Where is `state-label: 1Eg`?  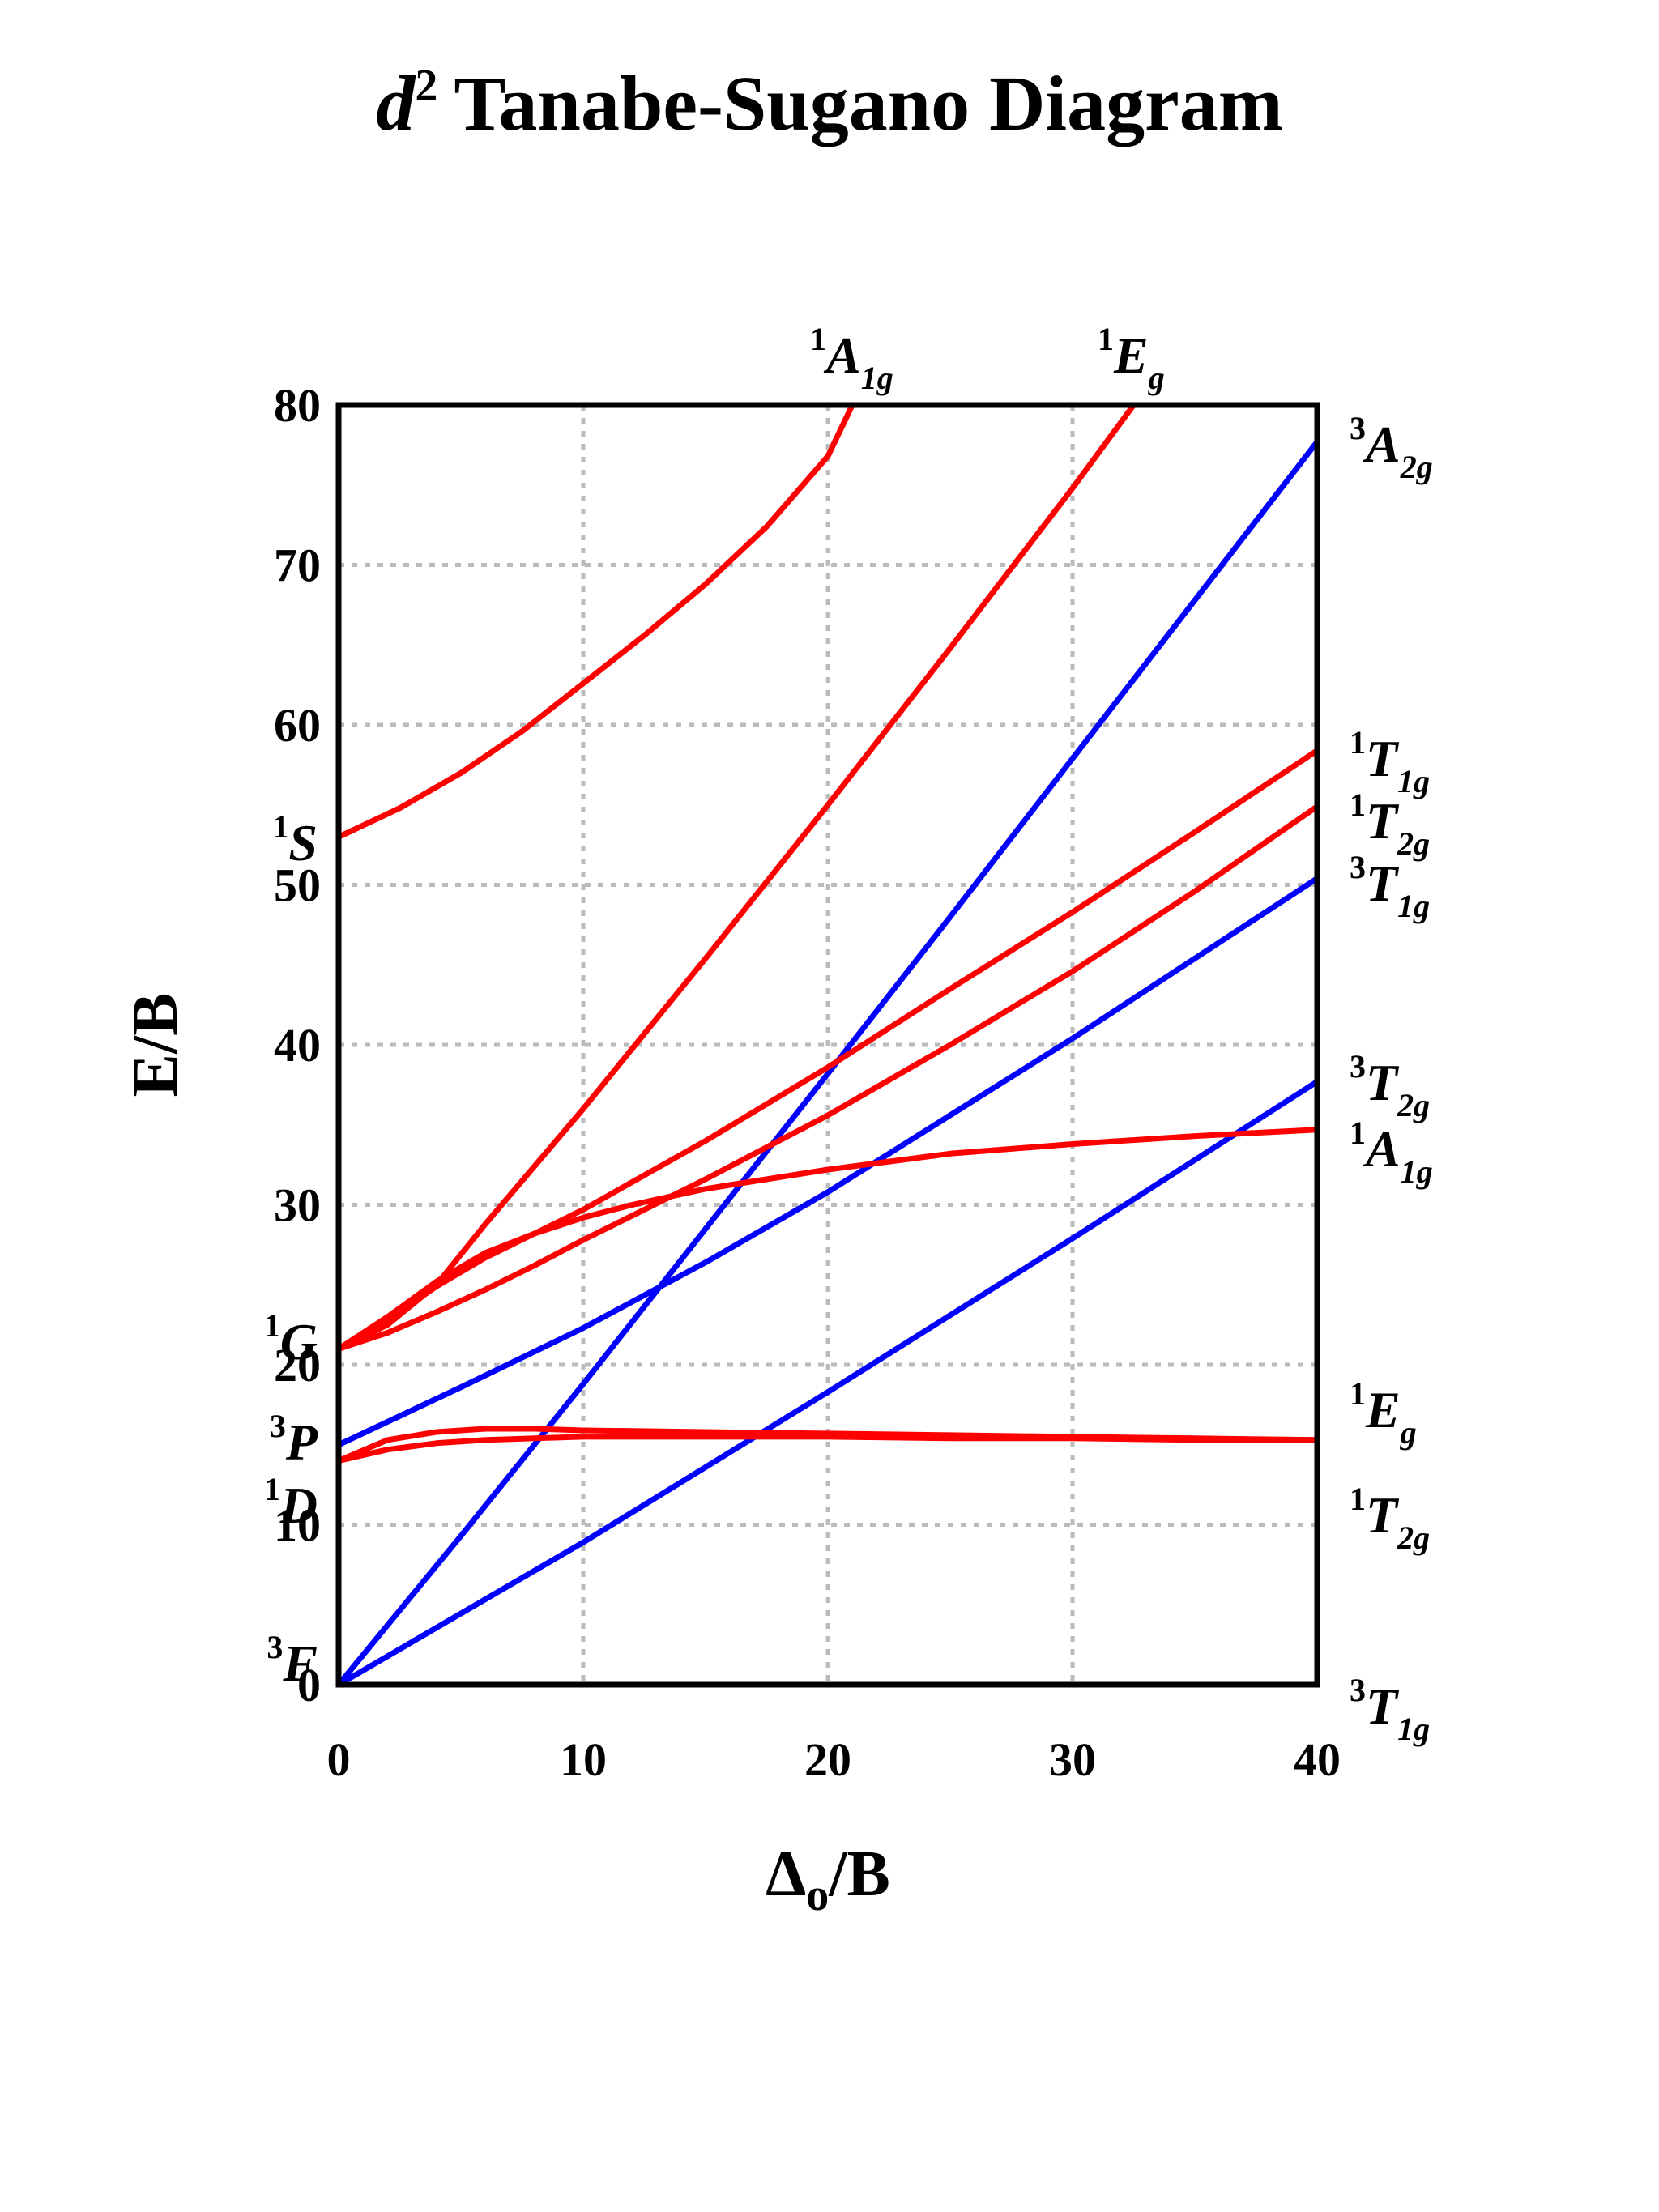
state-label: 1Eg is located at coordinates (1383, 1413).